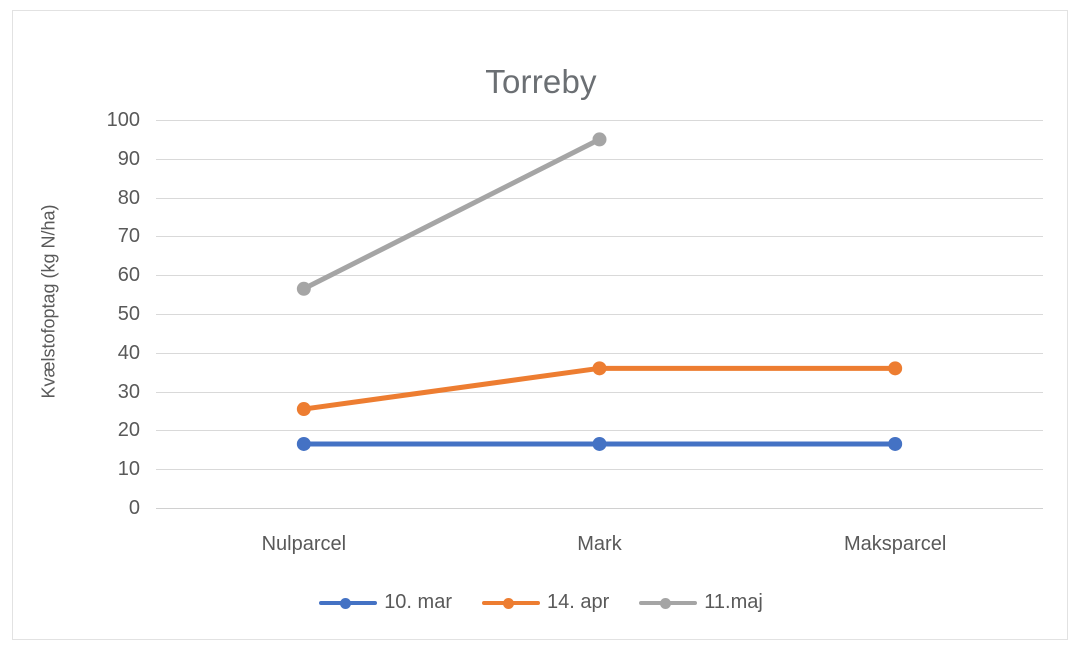  Describe the element at coordinates (451, 214) in the screenshot. I see `series-line` at that location.